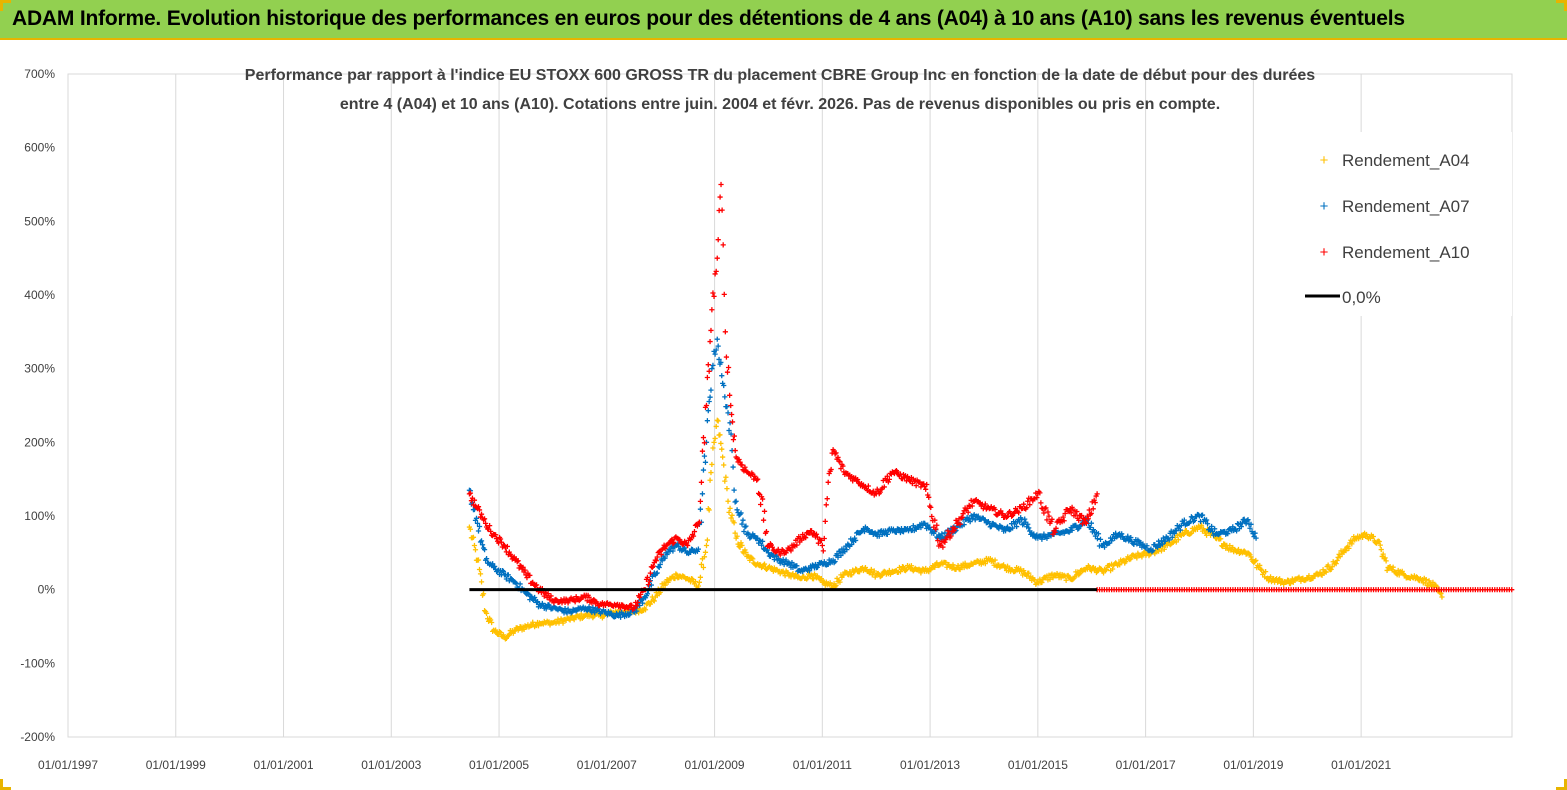  Describe the element at coordinates (1361, 297) in the screenshot. I see `legend-label-zero: 0,0%` at that location.